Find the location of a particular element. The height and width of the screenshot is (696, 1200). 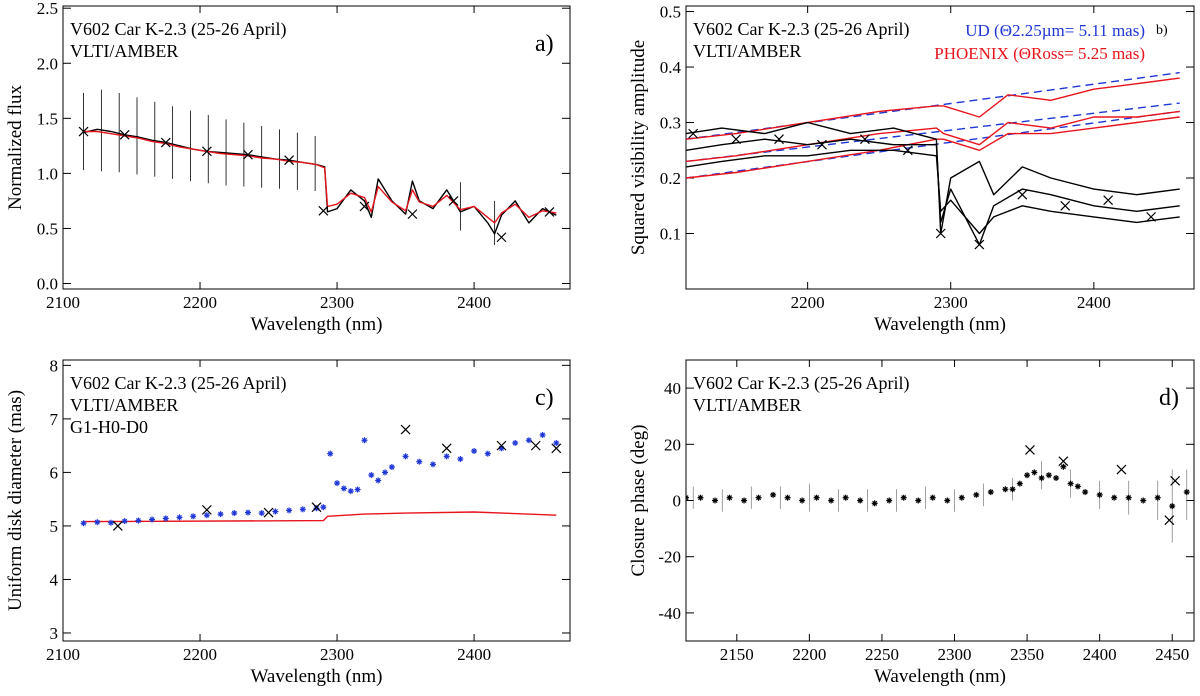

y-tick-label: 2.5 is located at coordinates (47, 9).